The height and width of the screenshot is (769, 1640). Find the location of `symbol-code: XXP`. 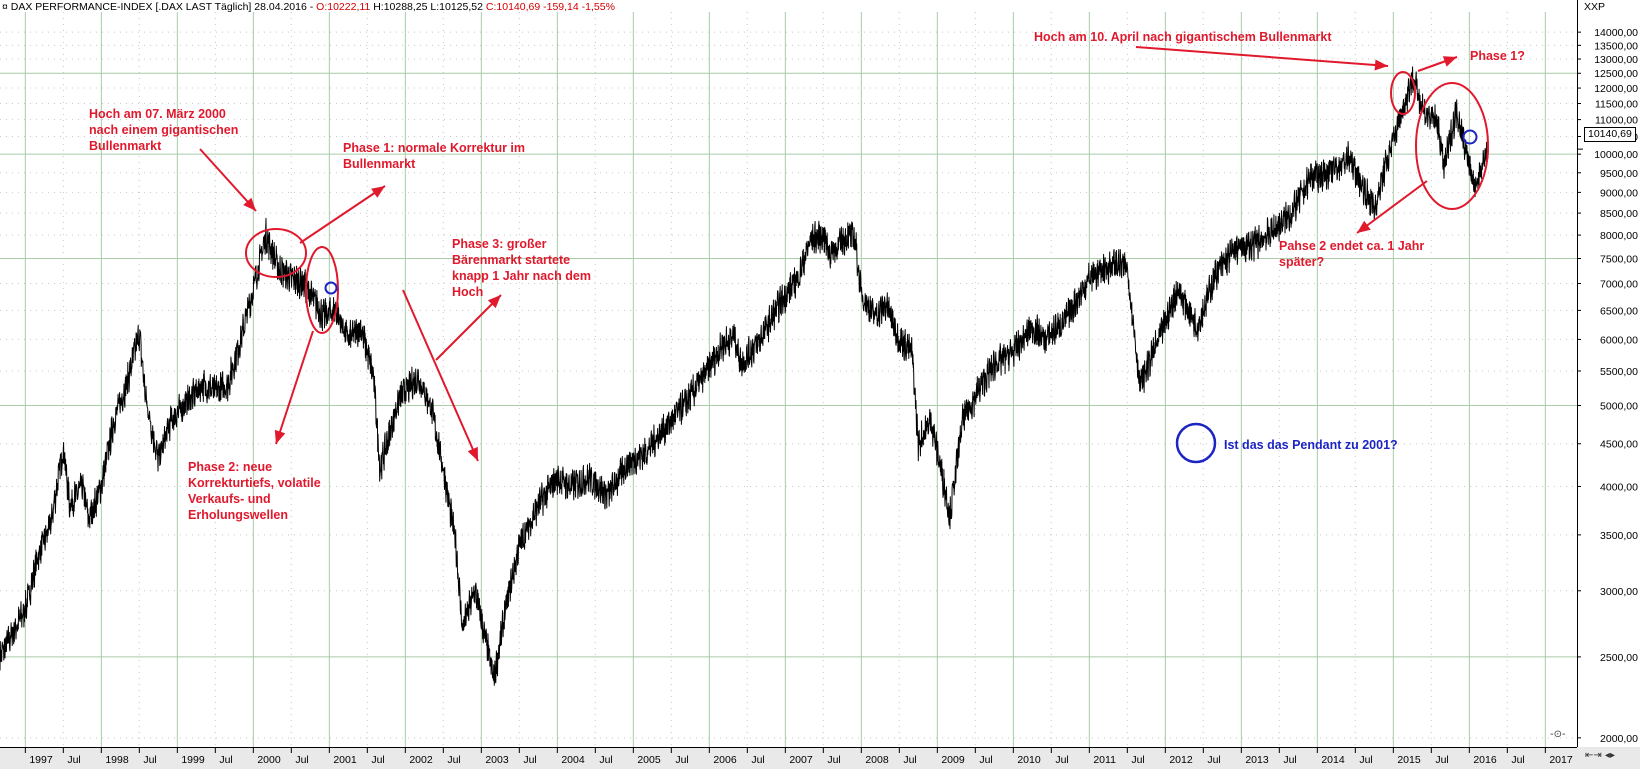

symbol-code: XXP is located at coordinates (1595, 7).